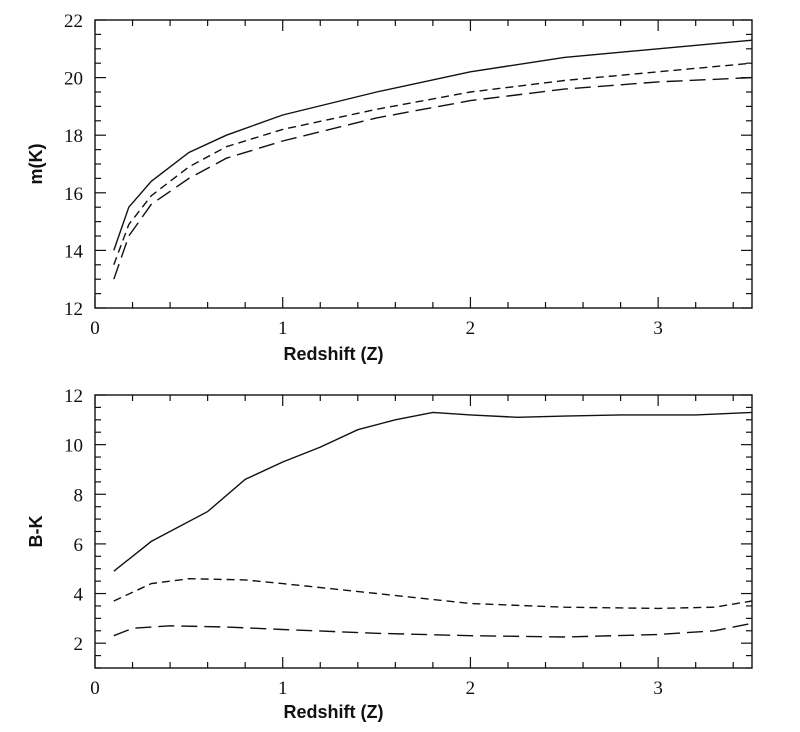  Describe the element at coordinates (79, 545) in the screenshot. I see `y-tick-label: 6` at that location.